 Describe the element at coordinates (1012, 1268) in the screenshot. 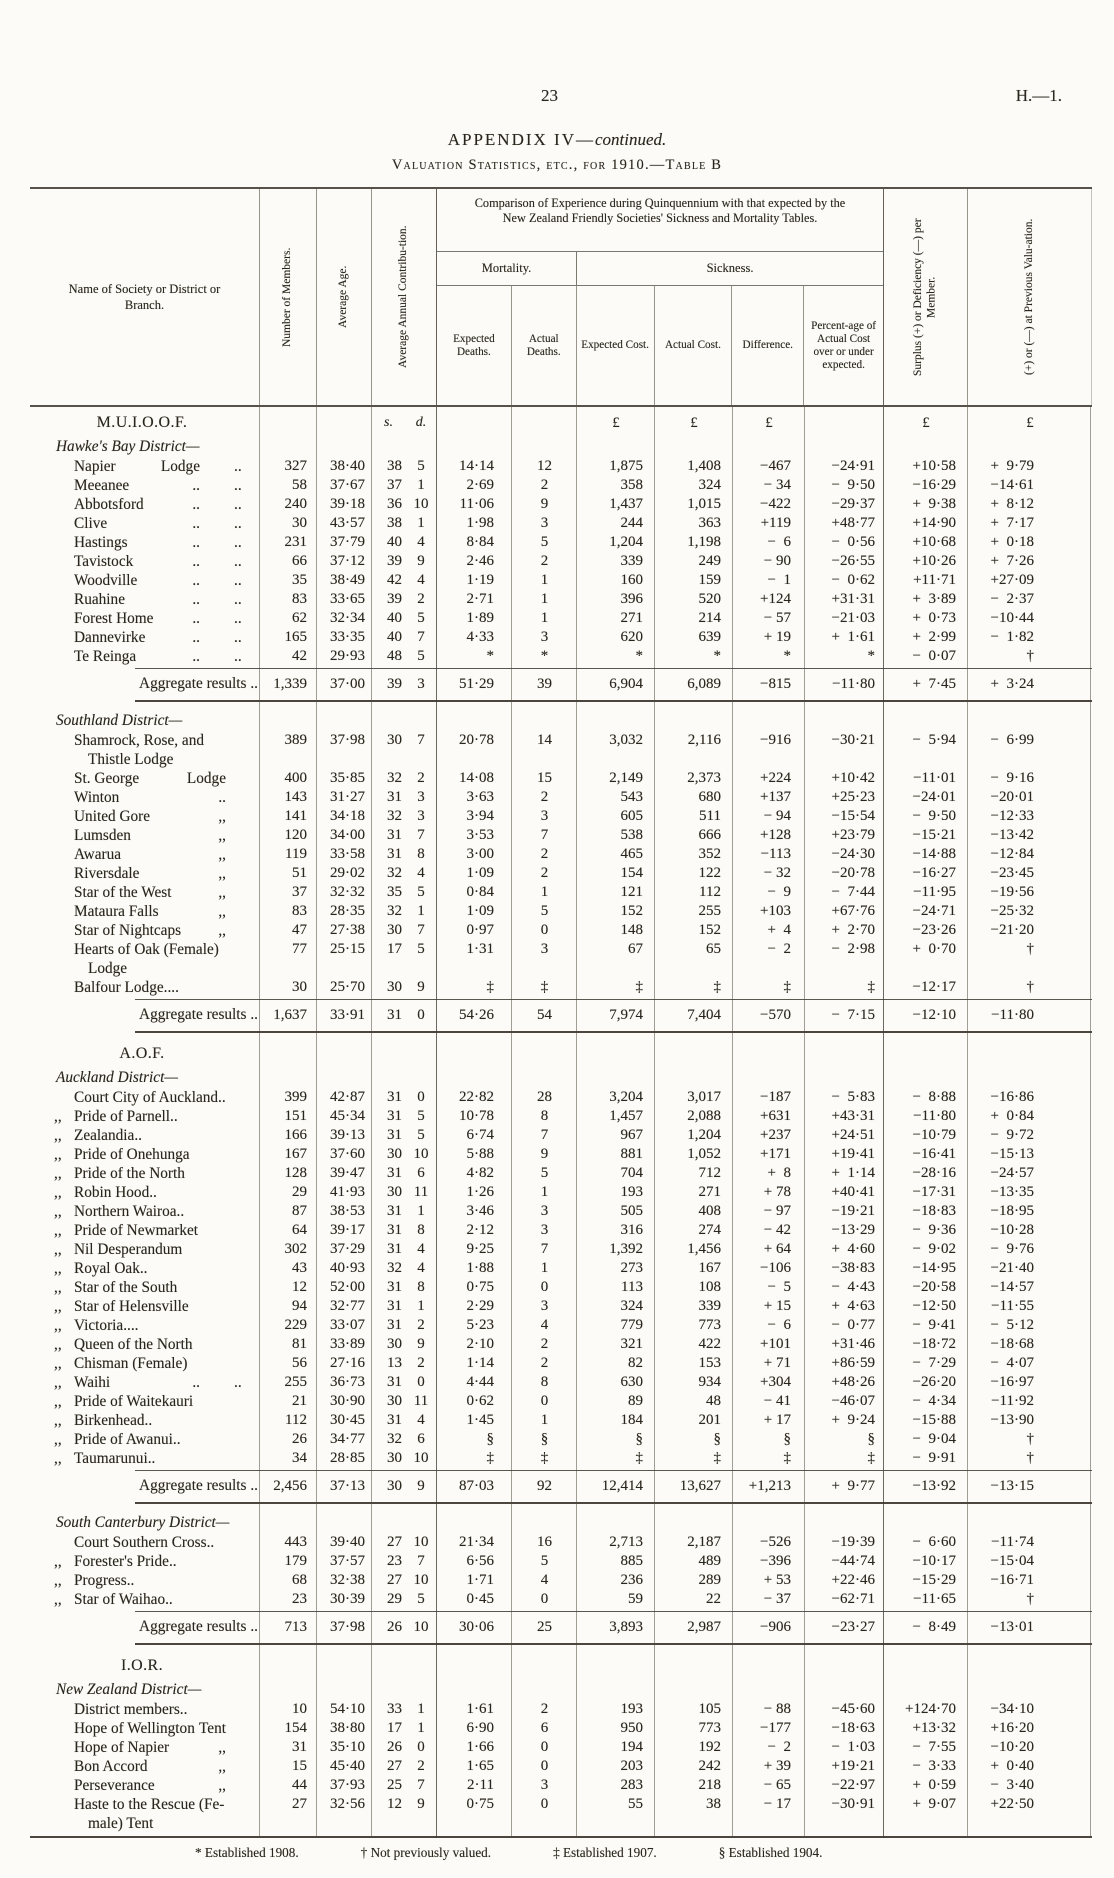

I see `cell-previous: −21·40` at that location.